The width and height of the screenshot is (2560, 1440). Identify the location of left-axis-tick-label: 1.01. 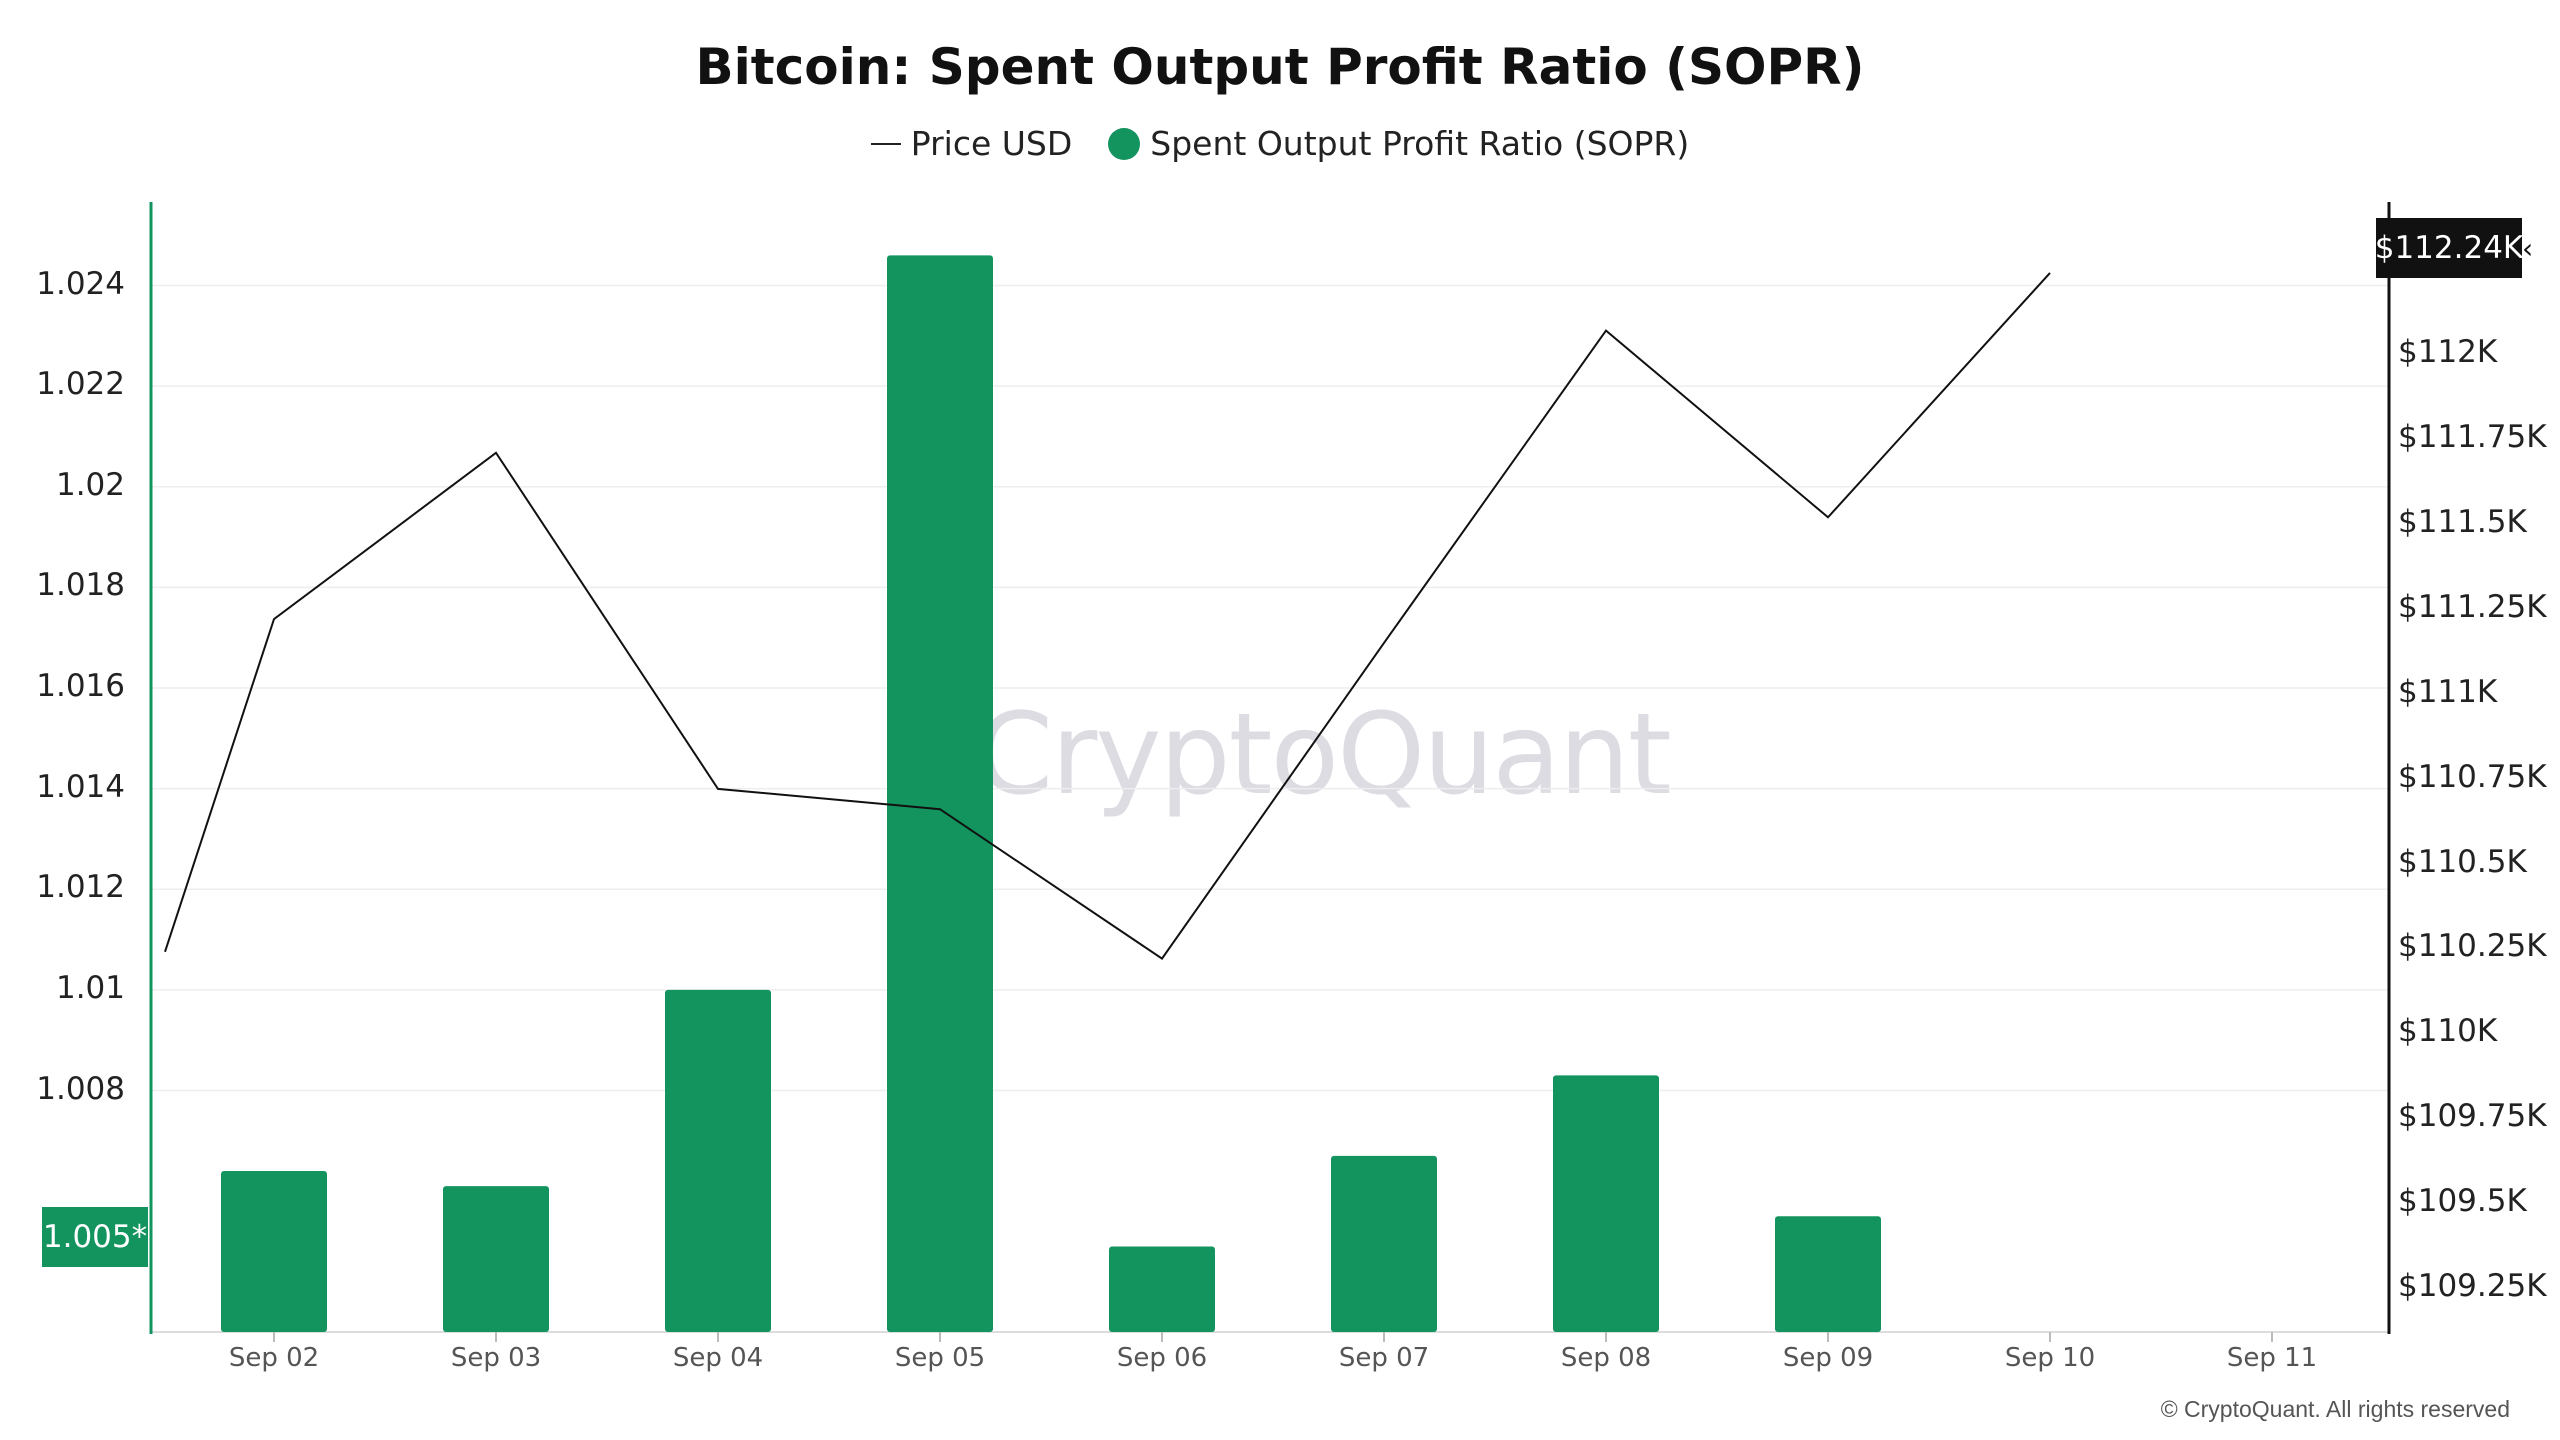
(90, 987).